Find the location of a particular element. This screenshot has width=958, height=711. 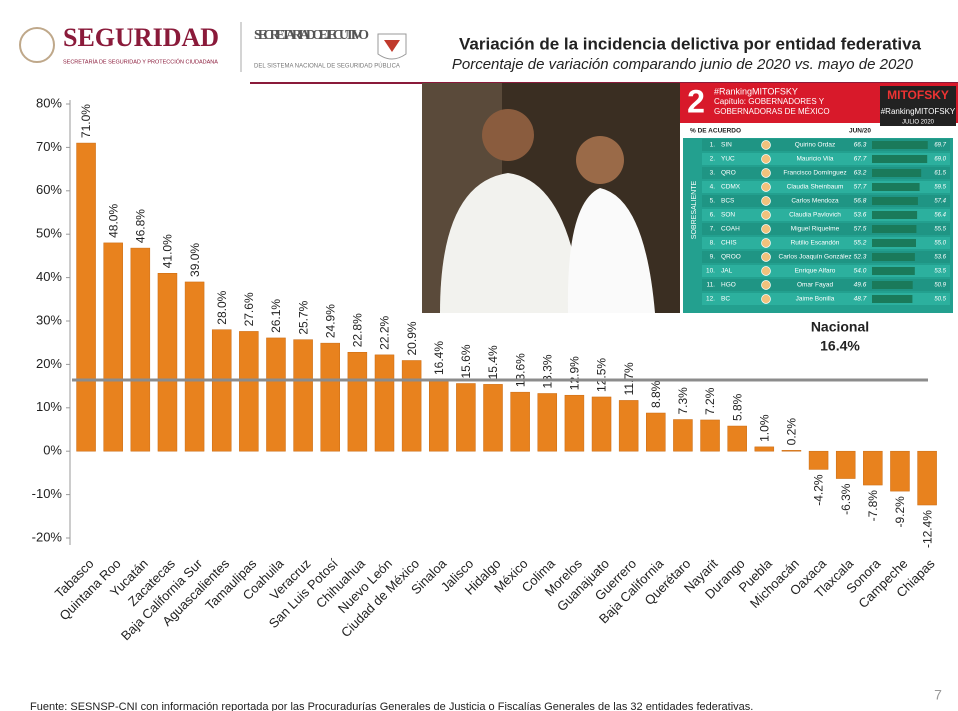

value-label: 8.8% is located at coordinates (656, 394).